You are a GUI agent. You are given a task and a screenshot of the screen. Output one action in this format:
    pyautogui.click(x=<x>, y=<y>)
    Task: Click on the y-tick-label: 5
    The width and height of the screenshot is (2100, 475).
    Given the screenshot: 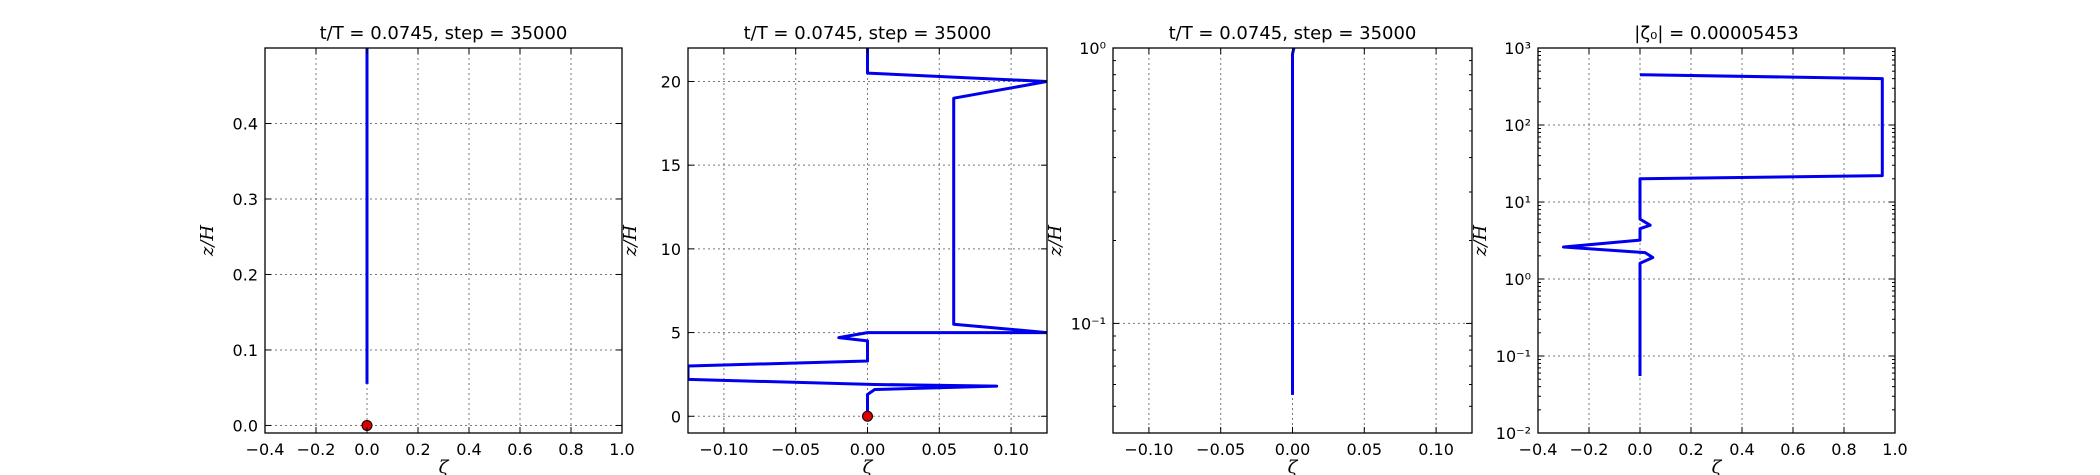 What is the action you would take?
    pyautogui.click(x=676, y=333)
    